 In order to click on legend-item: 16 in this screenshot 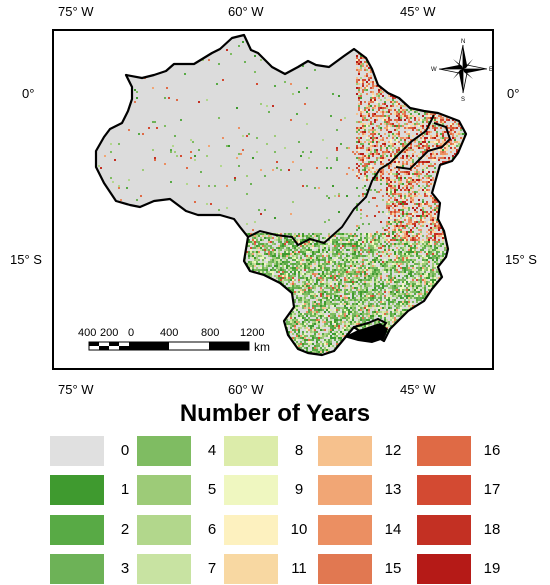, I will do `click(467, 451)`.